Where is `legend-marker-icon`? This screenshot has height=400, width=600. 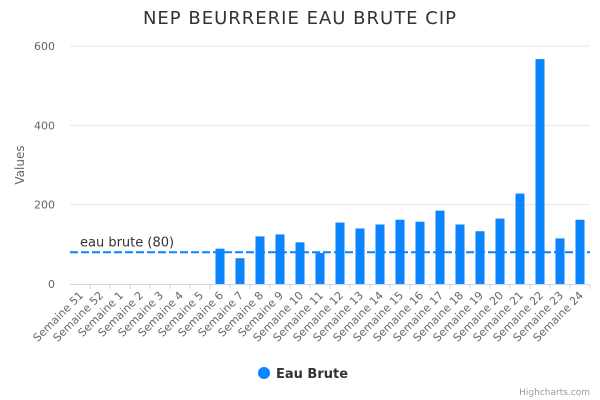 legend-marker-icon is located at coordinates (264, 373).